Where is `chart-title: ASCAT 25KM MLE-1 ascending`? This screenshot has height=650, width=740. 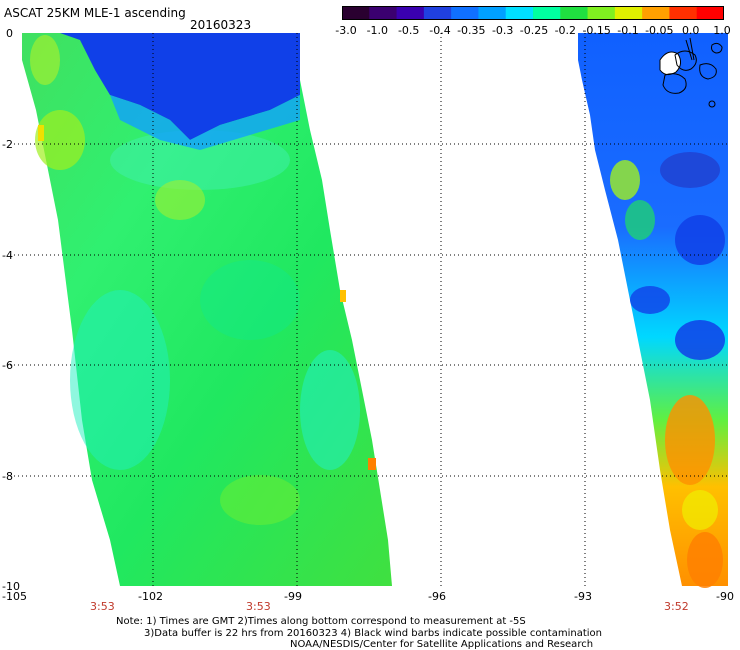 chart-title: ASCAT 25KM MLE-1 ascending is located at coordinates (95, 13).